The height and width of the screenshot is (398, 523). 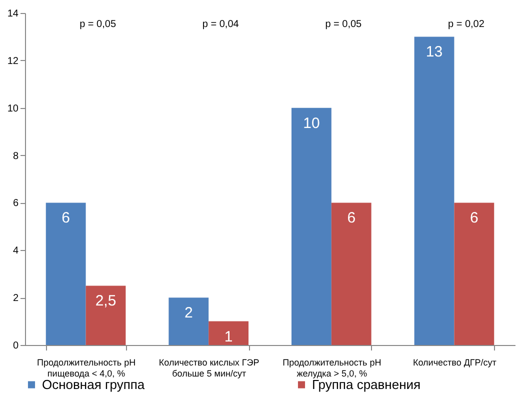 What do you see at coordinates (466, 24) in the screenshot?
I see `annotation: p = 0,02` at bounding box center [466, 24].